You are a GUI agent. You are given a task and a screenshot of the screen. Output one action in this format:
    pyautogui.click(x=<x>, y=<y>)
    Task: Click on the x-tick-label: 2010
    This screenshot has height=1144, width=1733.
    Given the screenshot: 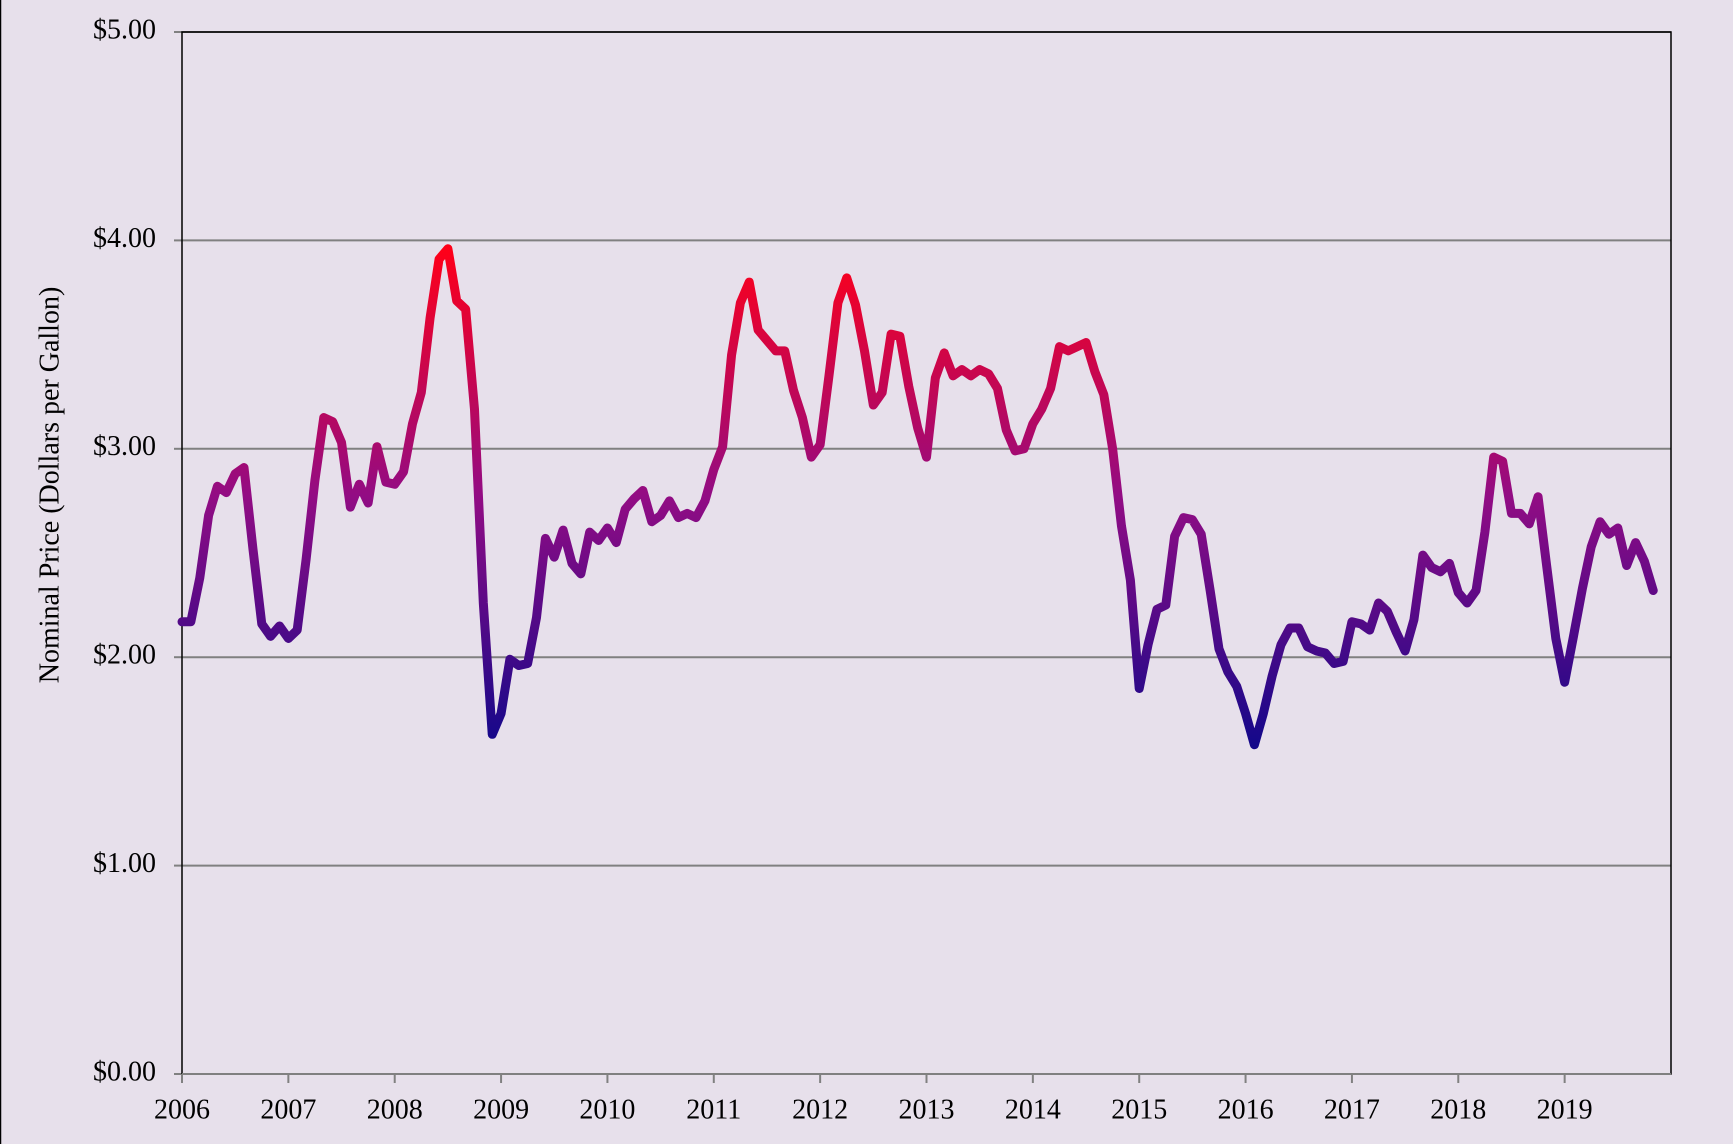 What is the action you would take?
    pyautogui.click(x=607, y=1109)
    